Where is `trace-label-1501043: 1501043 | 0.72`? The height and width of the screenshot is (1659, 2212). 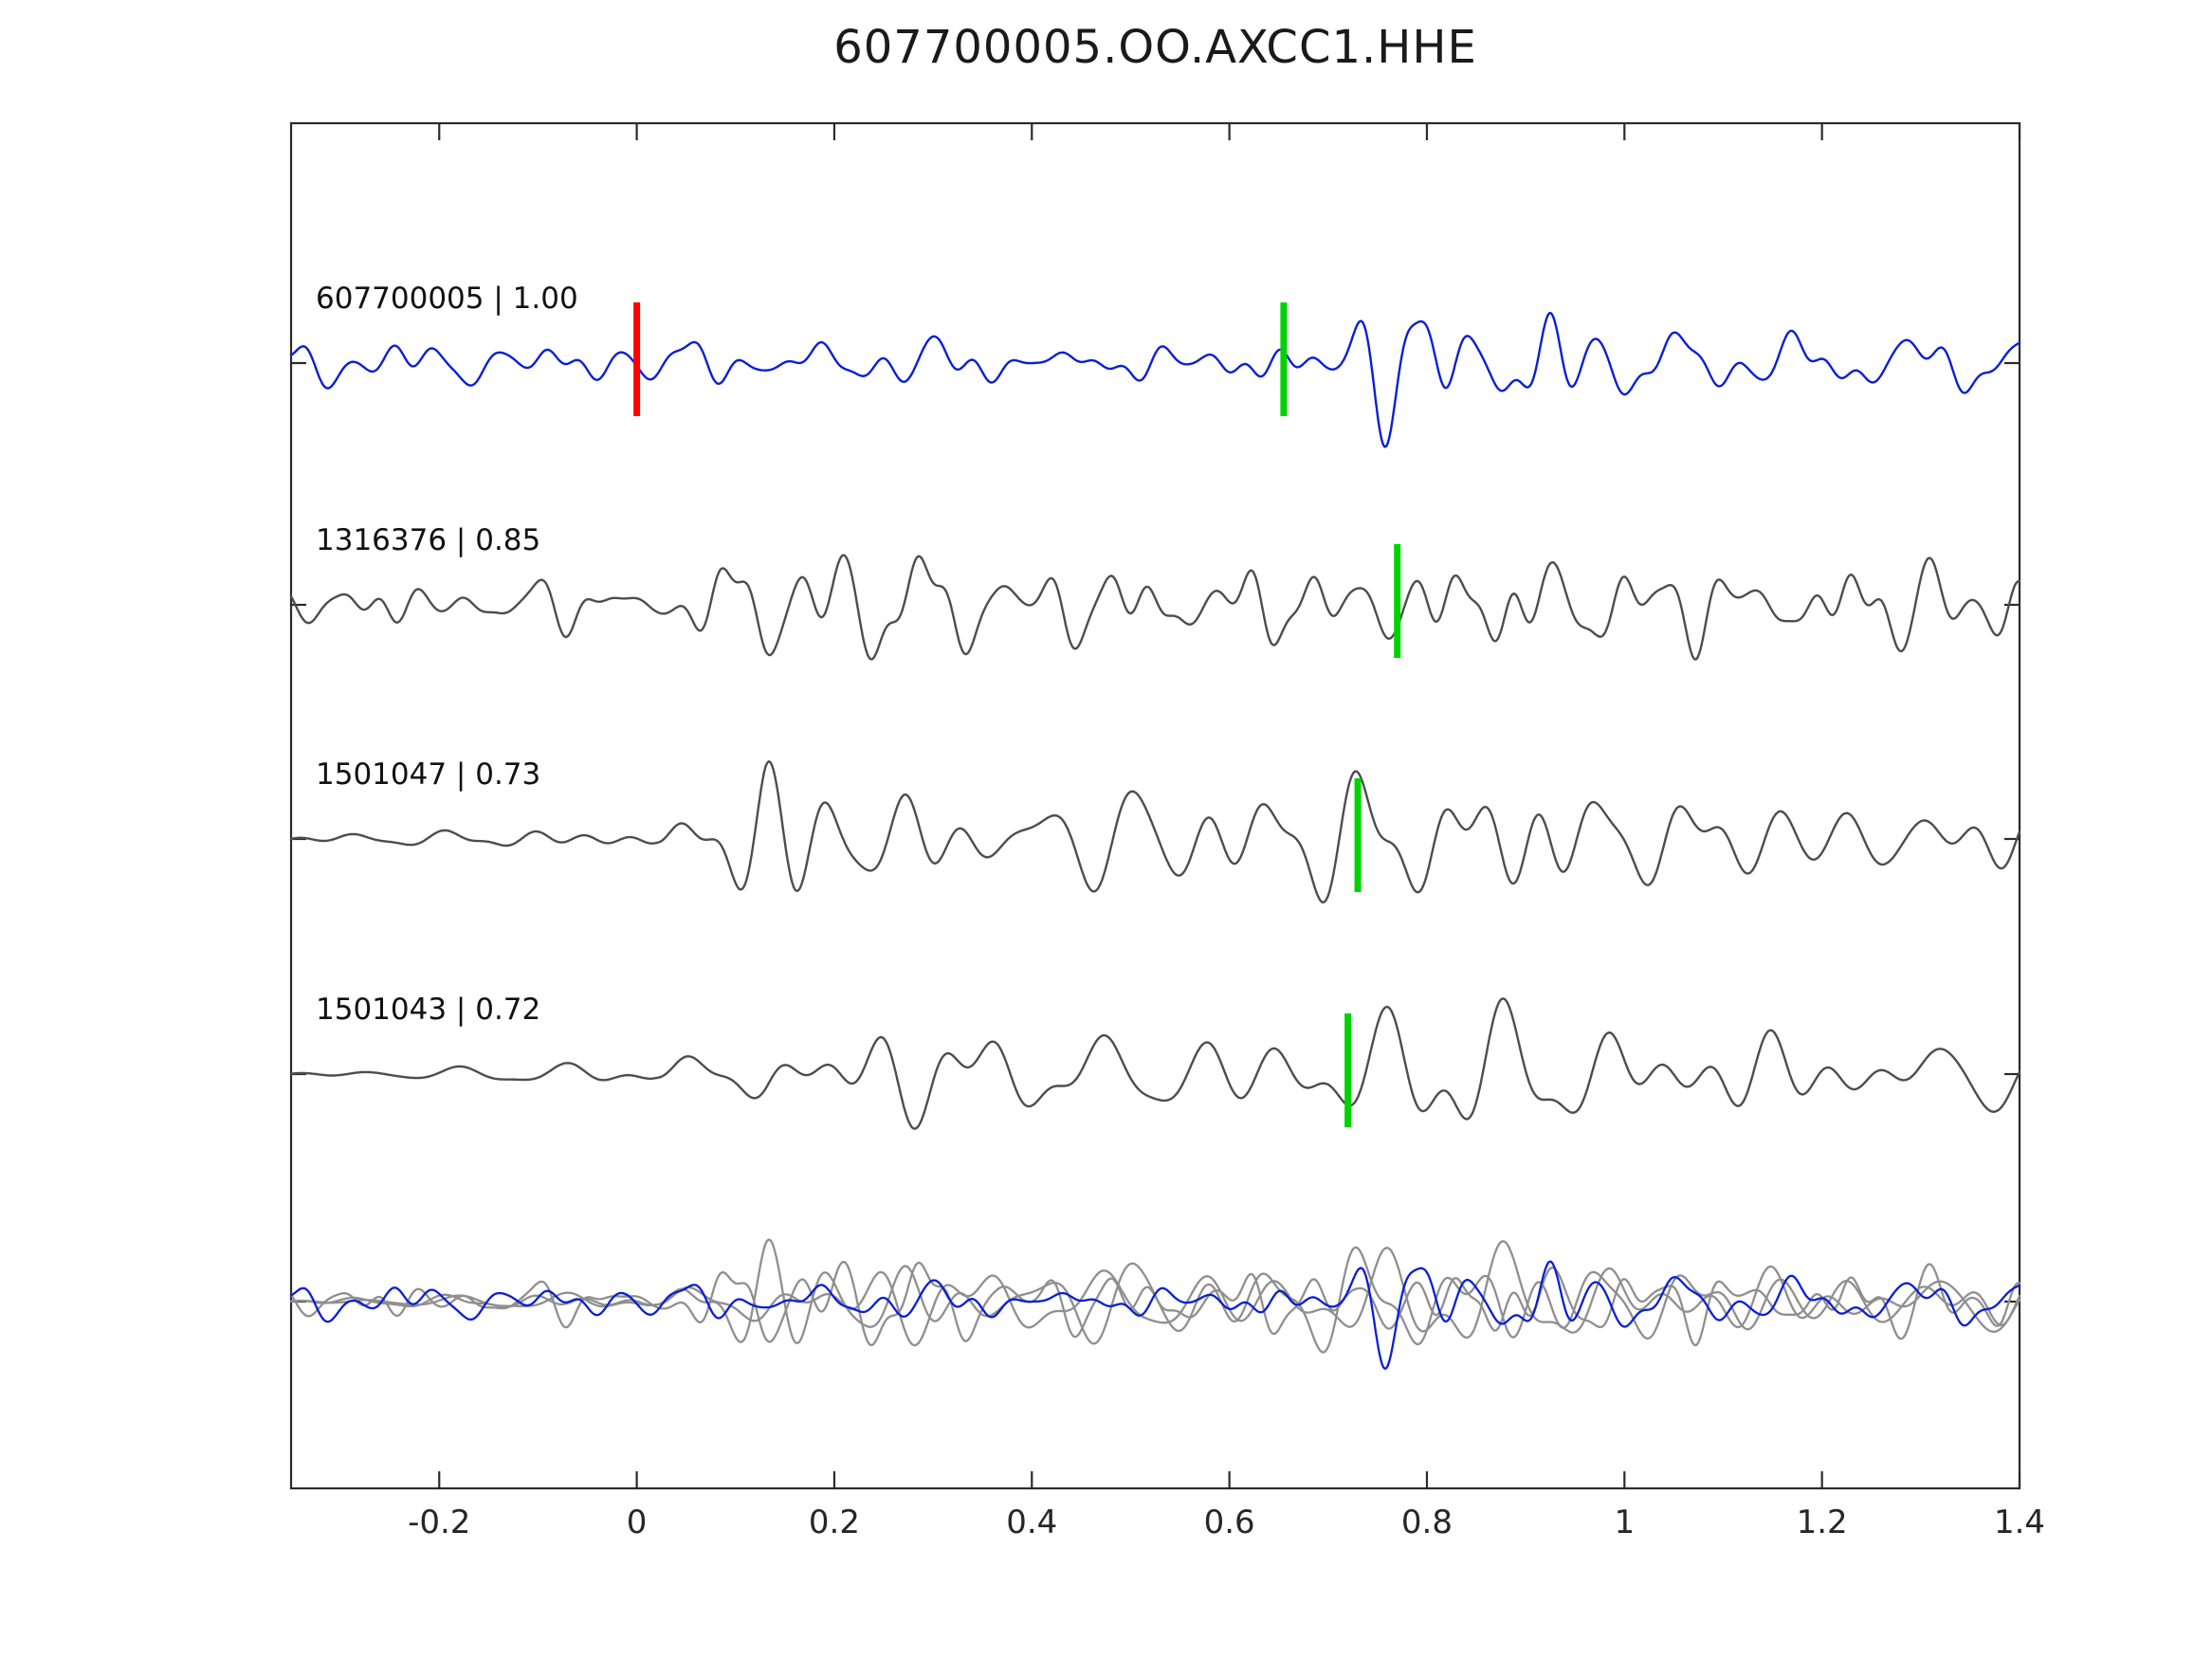 trace-label-1501043: 1501043 | 0.72 is located at coordinates (428, 1010).